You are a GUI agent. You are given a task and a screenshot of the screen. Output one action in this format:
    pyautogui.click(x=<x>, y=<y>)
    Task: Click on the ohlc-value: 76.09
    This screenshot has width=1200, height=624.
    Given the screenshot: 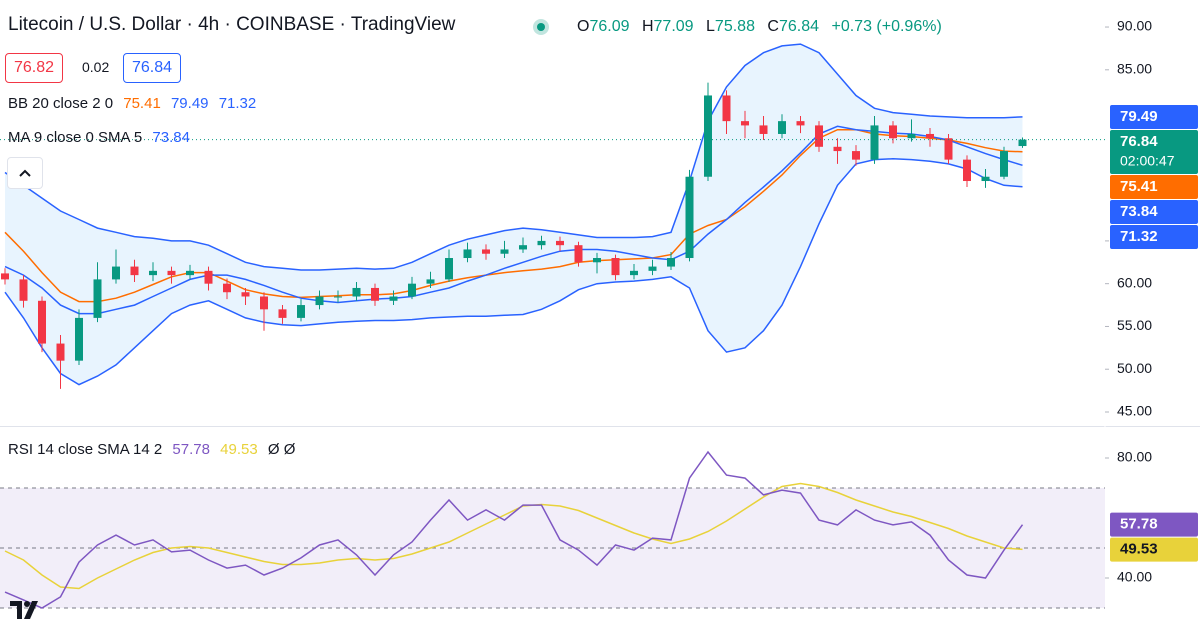 What is the action you would take?
    pyautogui.click(x=609, y=26)
    